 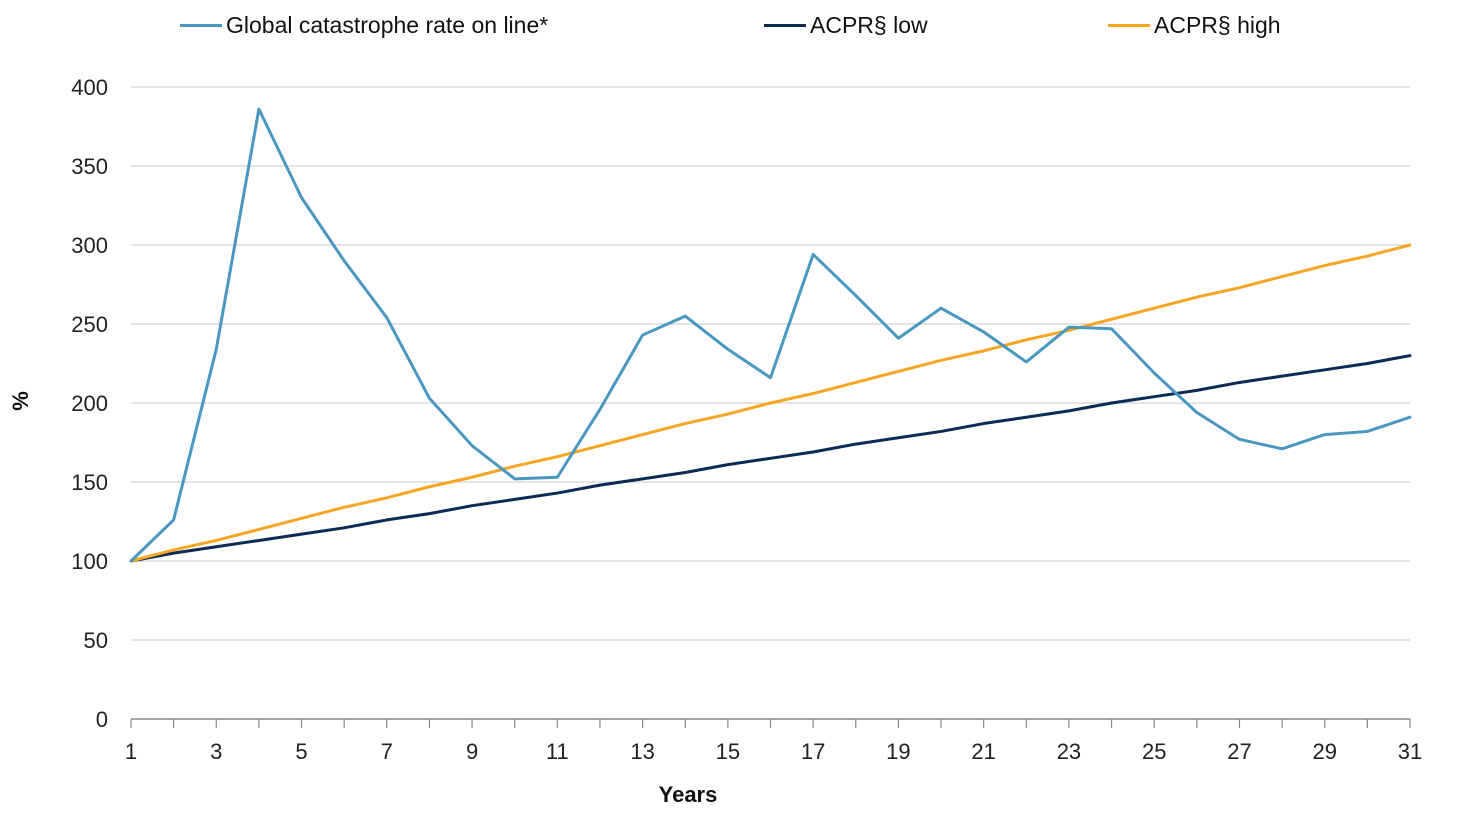 I want to click on x-tick-label: 19, so click(x=898, y=751).